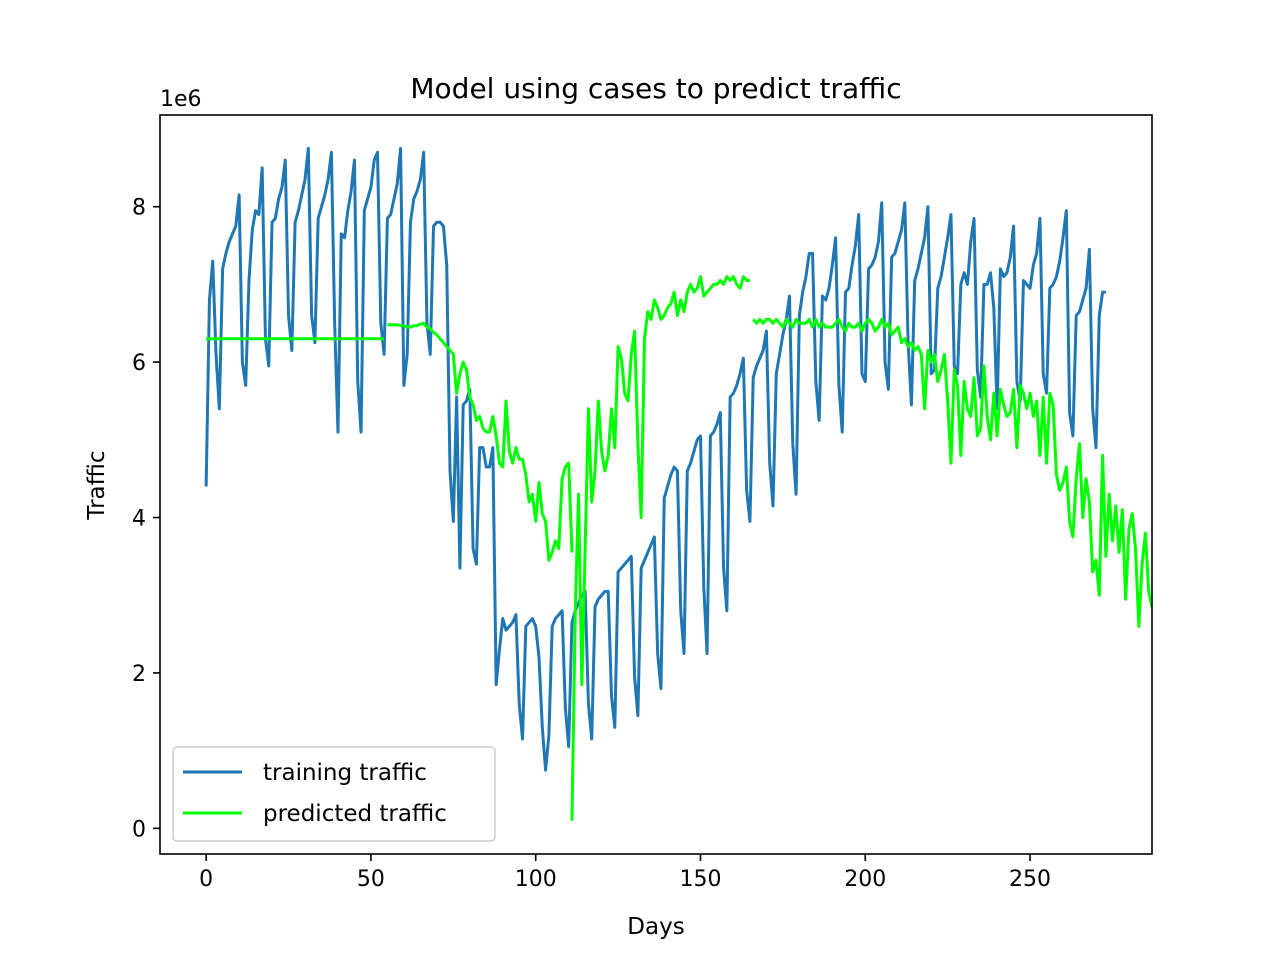  What do you see at coordinates (181, 99) in the screenshot?
I see `y-offset-label: 1e6` at bounding box center [181, 99].